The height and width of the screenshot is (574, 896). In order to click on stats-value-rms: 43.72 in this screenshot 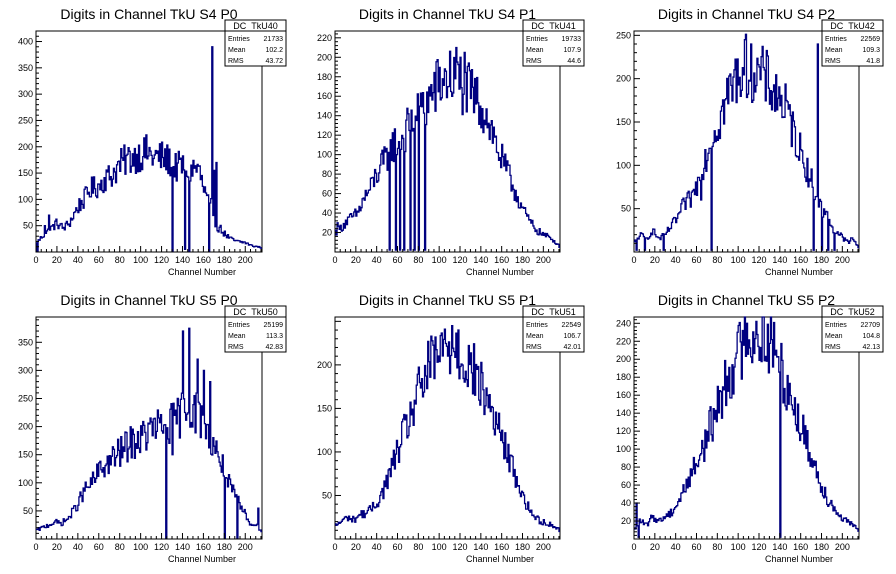, I will do `click(274, 61)`.